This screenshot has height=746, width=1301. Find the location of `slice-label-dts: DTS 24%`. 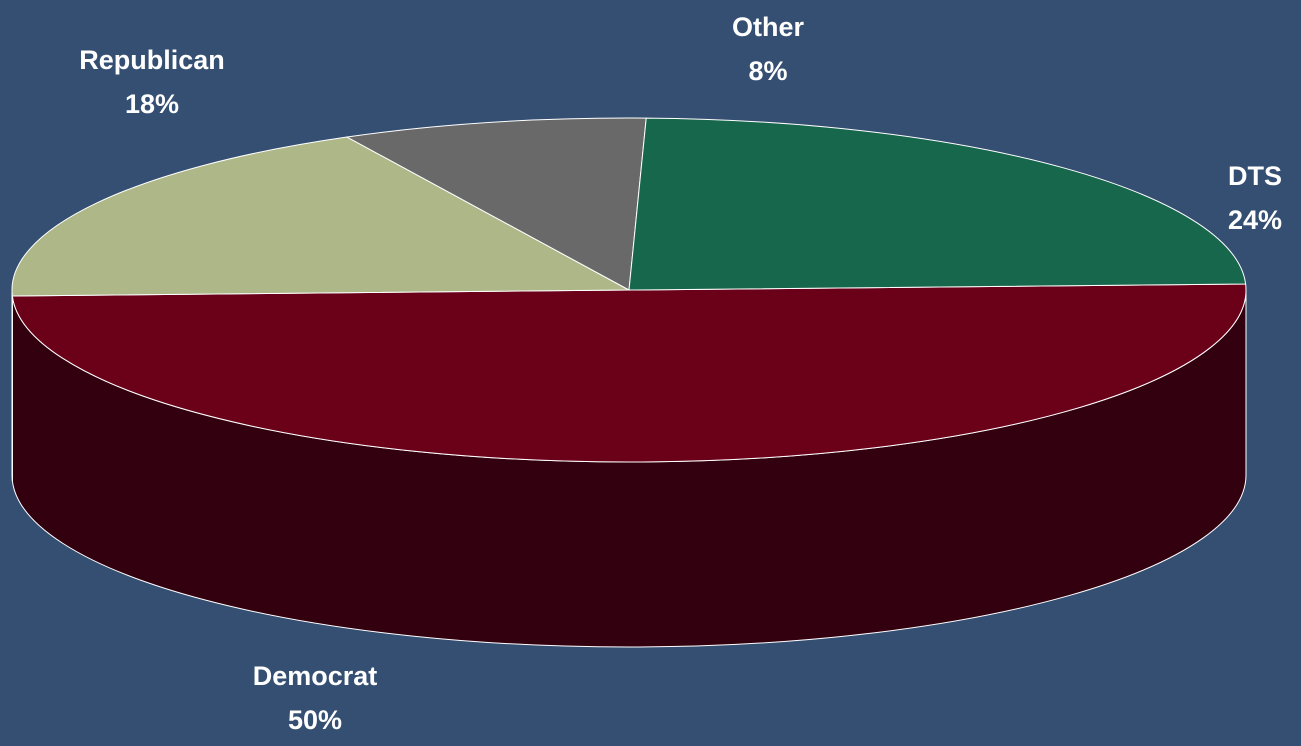

slice-label-dts: DTS 24% is located at coordinates (1255, 198).